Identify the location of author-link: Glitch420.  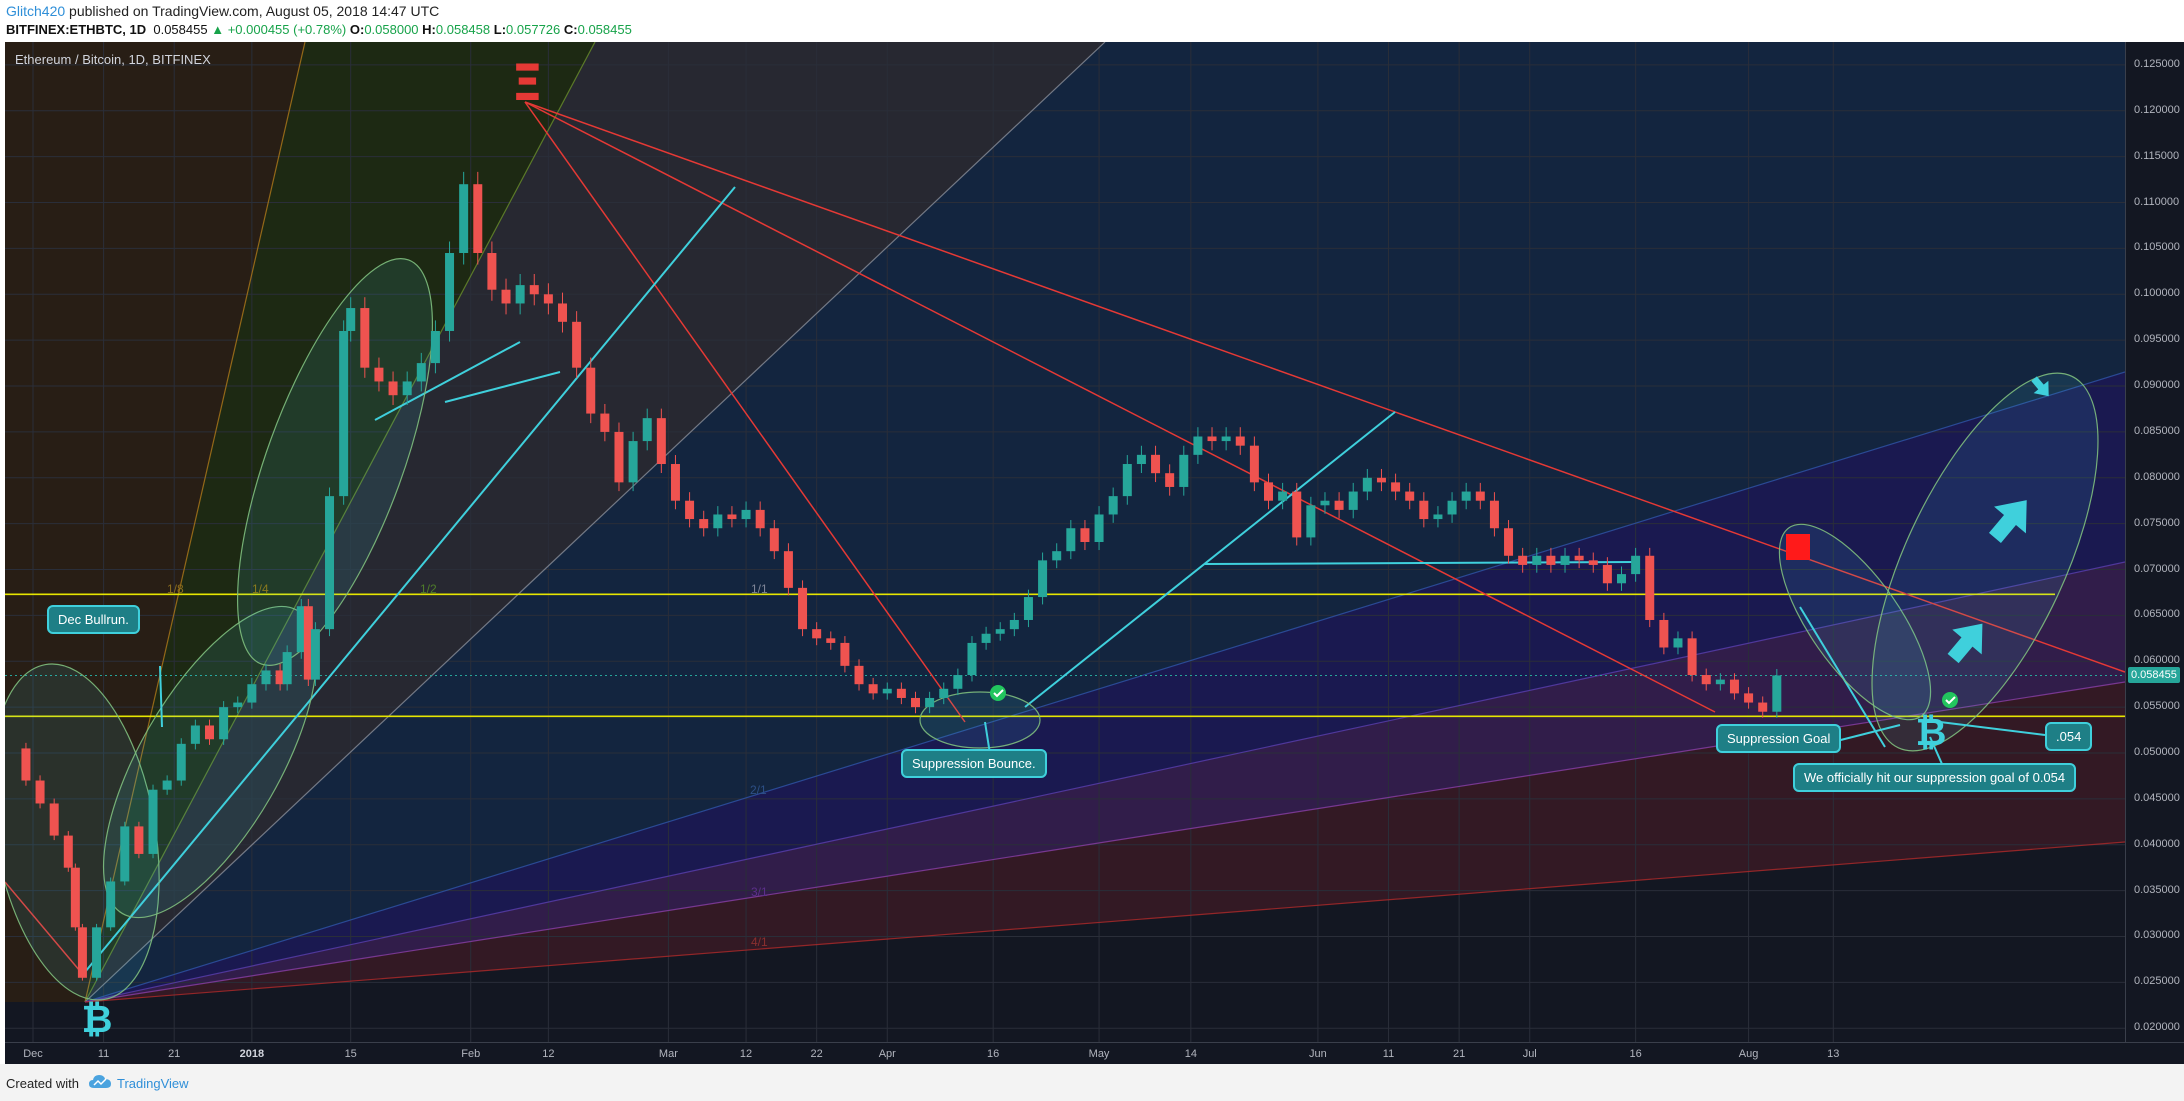
(36, 11).